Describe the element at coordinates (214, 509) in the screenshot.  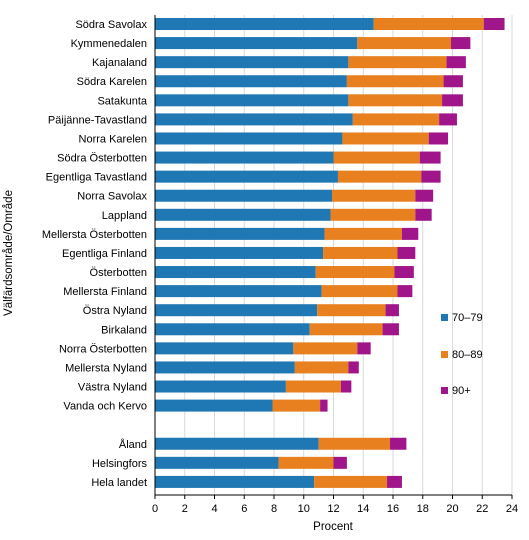
I see `x-tick-label: 4` at that location.